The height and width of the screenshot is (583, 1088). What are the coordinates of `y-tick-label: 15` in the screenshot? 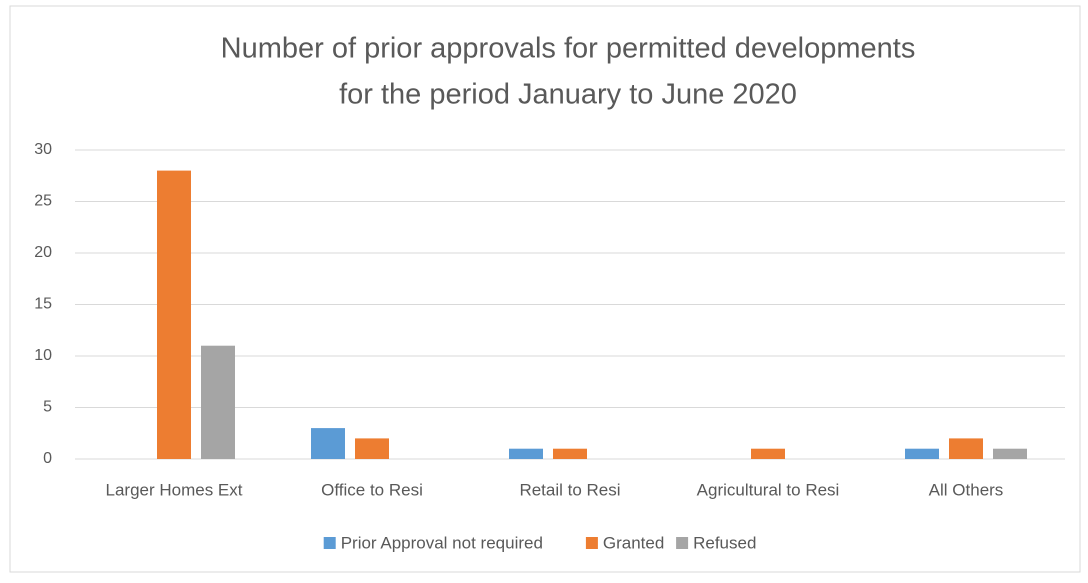 It's located at (43, 304).